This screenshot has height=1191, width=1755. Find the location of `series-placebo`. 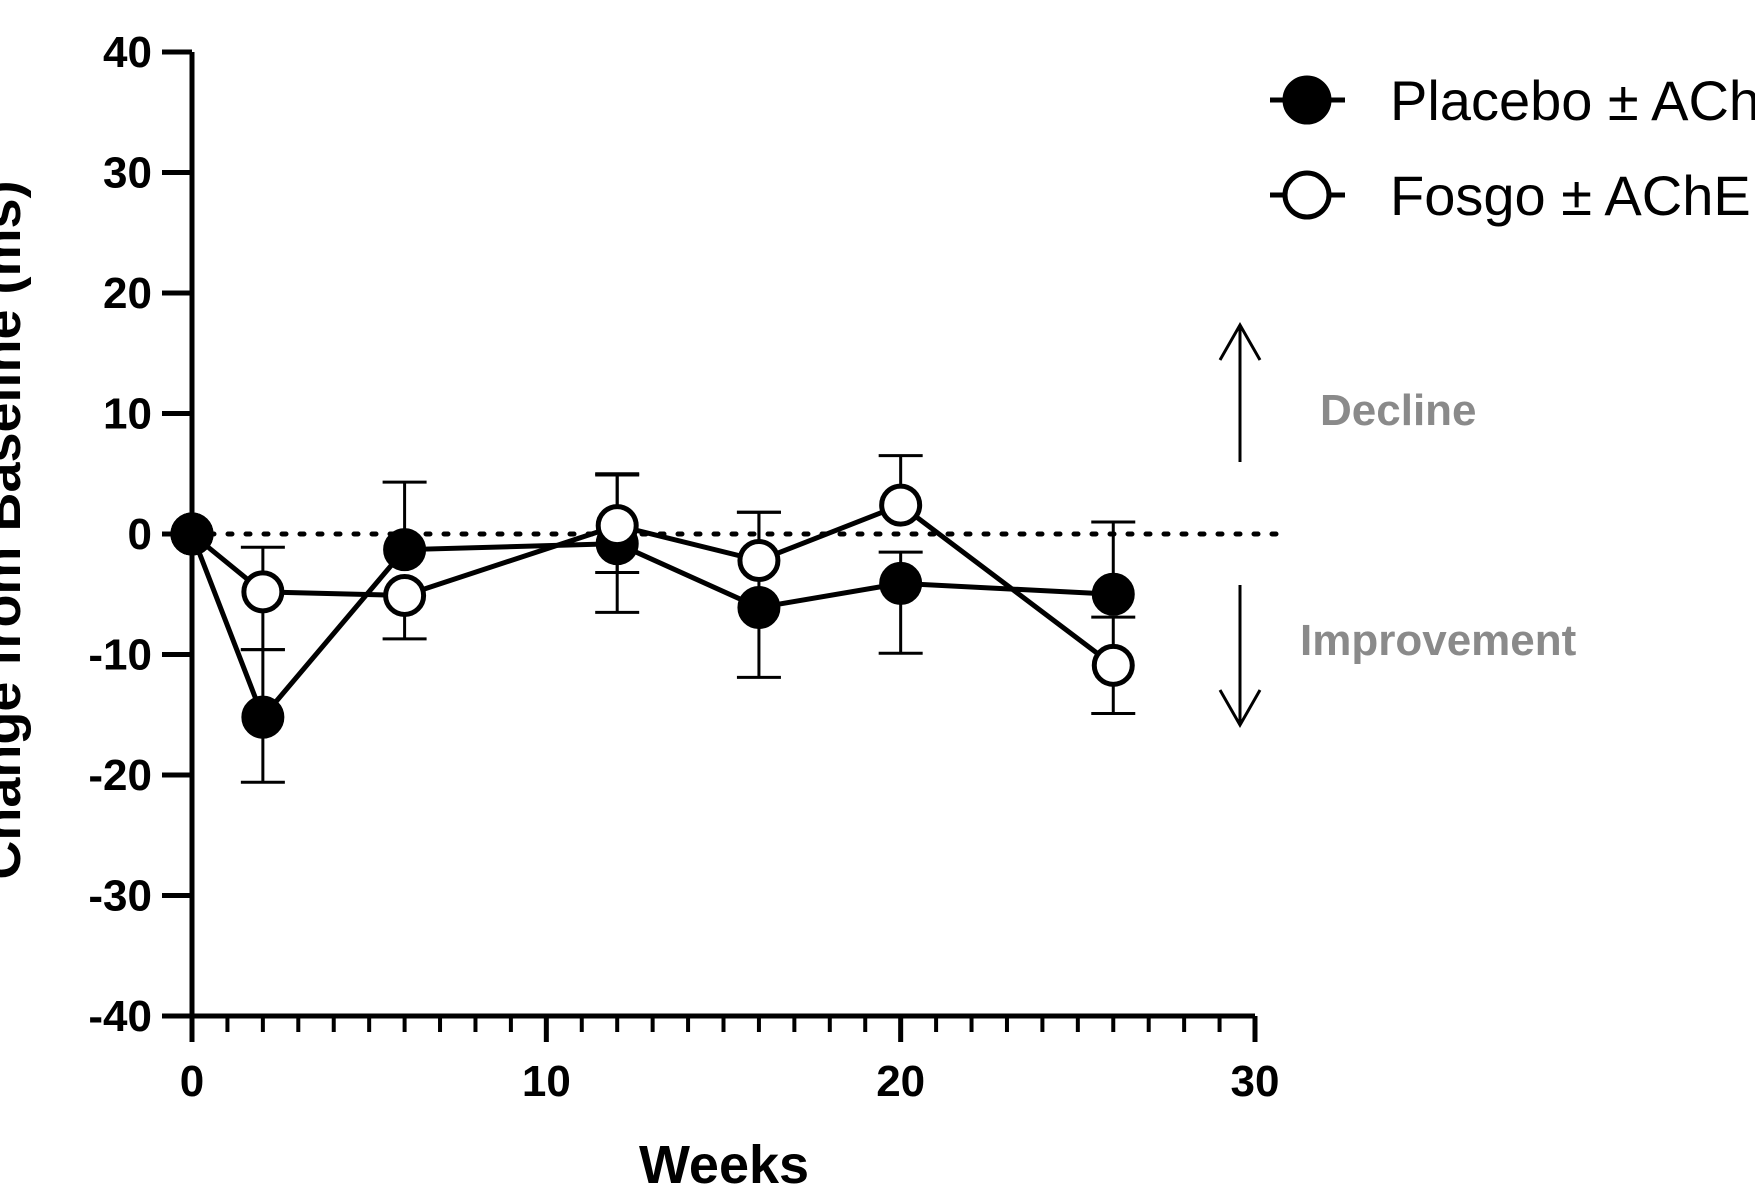

series-placebo is located at coordinates (653, 628).